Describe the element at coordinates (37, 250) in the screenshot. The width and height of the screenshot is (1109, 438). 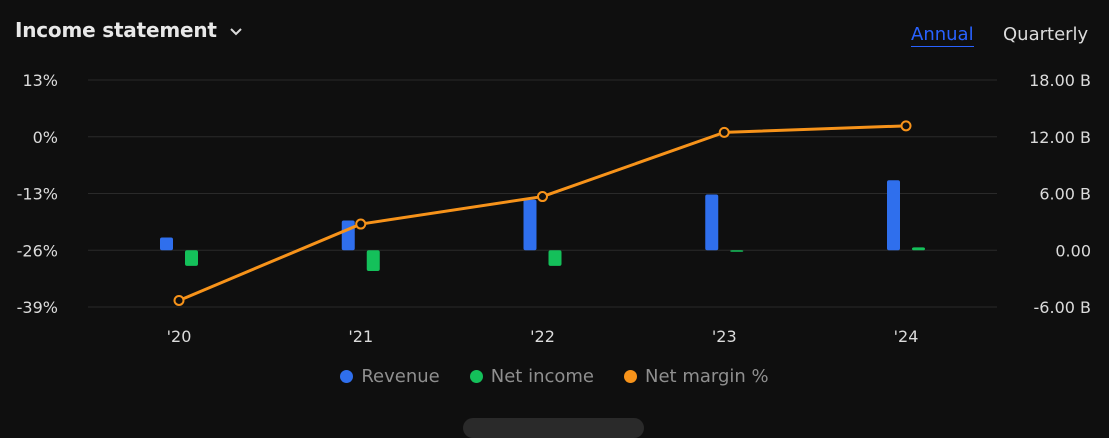
I see `left-tick-label: -26%` at that location.